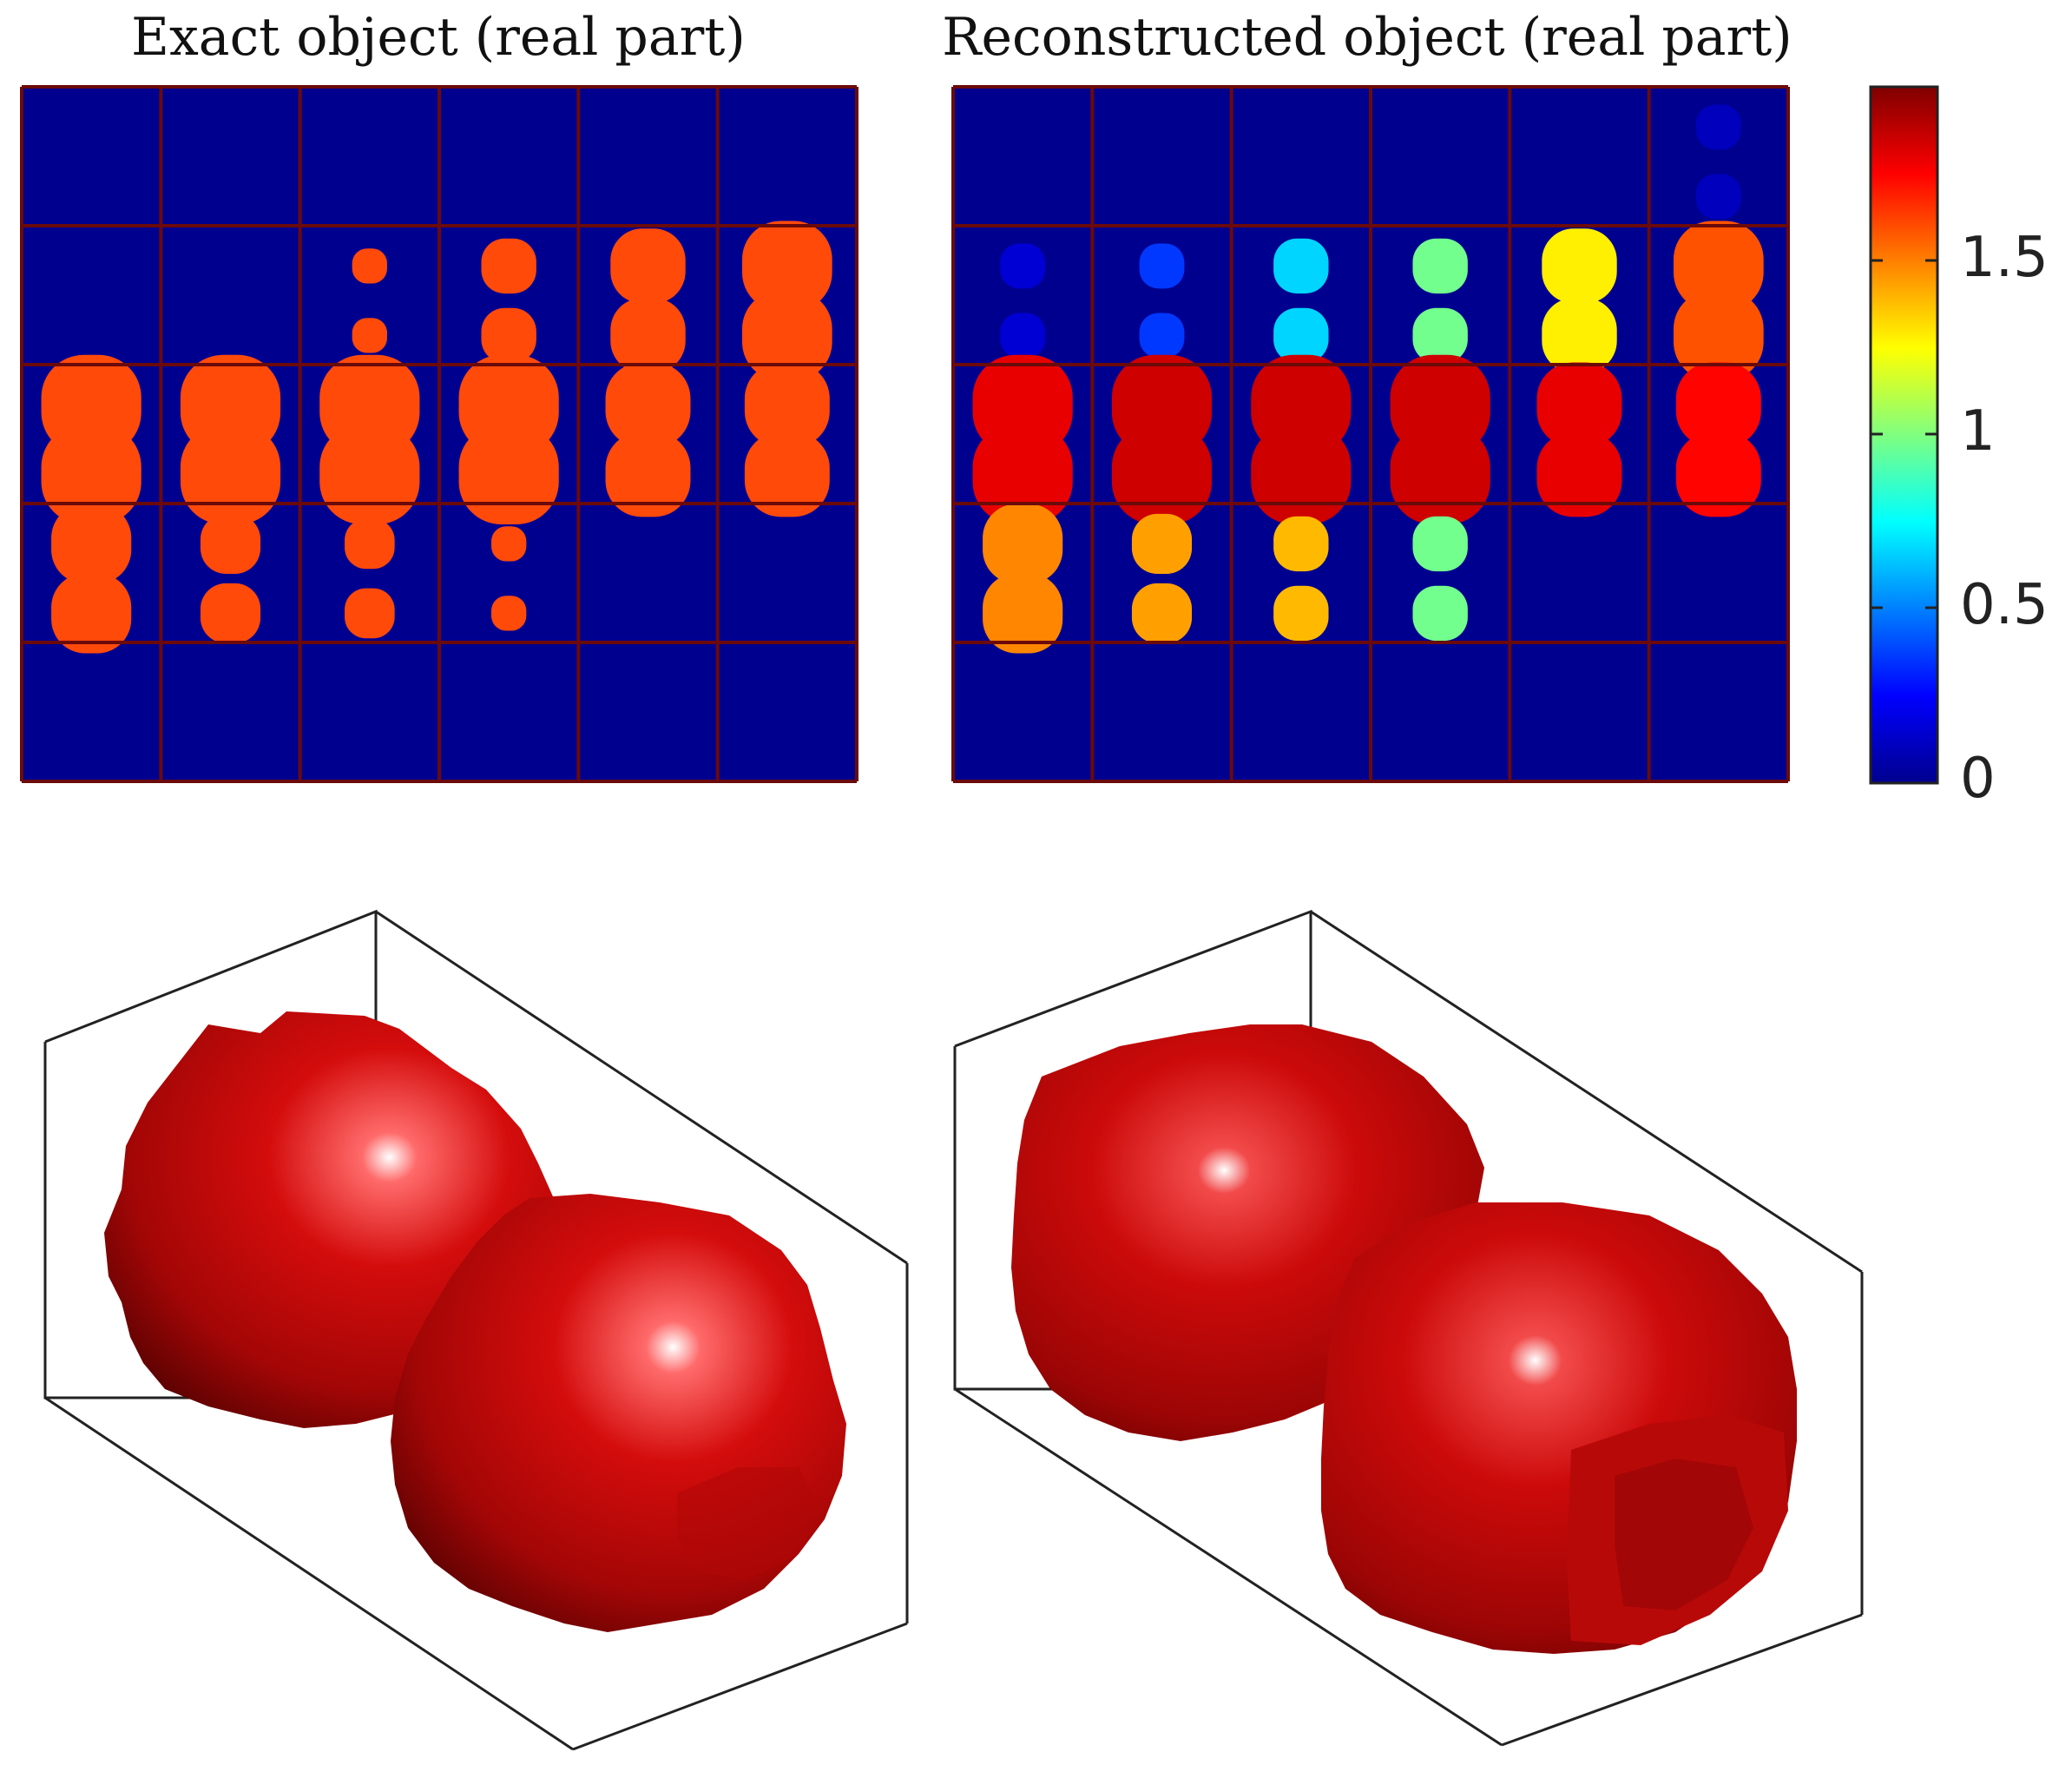 Image resolution: width=2072 pixels, height=1765 pixels. I want to click on exact-box-bottom-front, so click(309, 1574).